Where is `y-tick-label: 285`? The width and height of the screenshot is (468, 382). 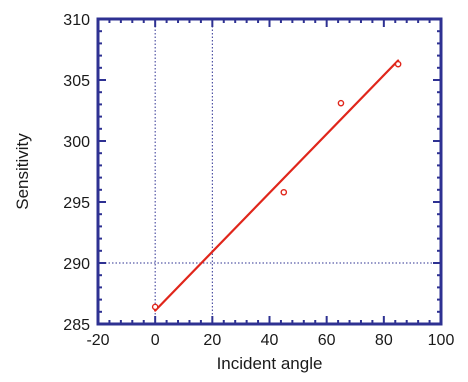 y-tick-label: 285 is located at coordinates (76, 325).